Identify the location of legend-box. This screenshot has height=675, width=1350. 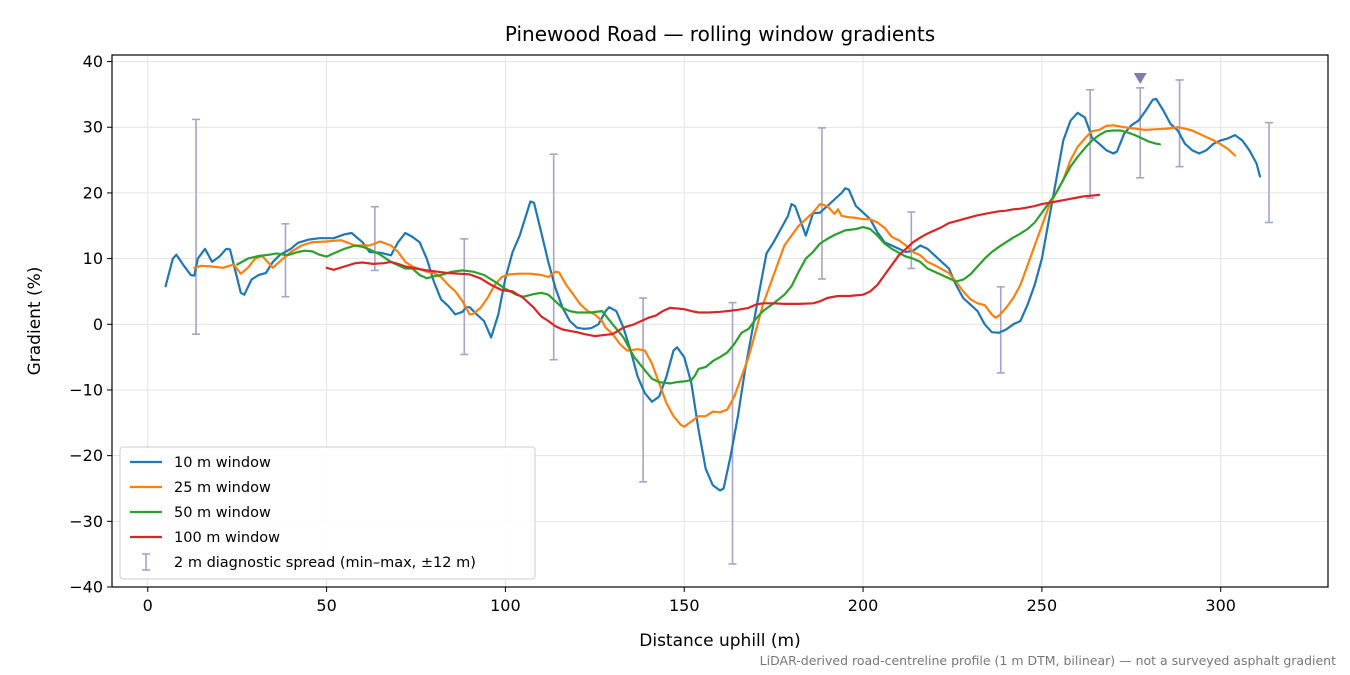
(327, 513).